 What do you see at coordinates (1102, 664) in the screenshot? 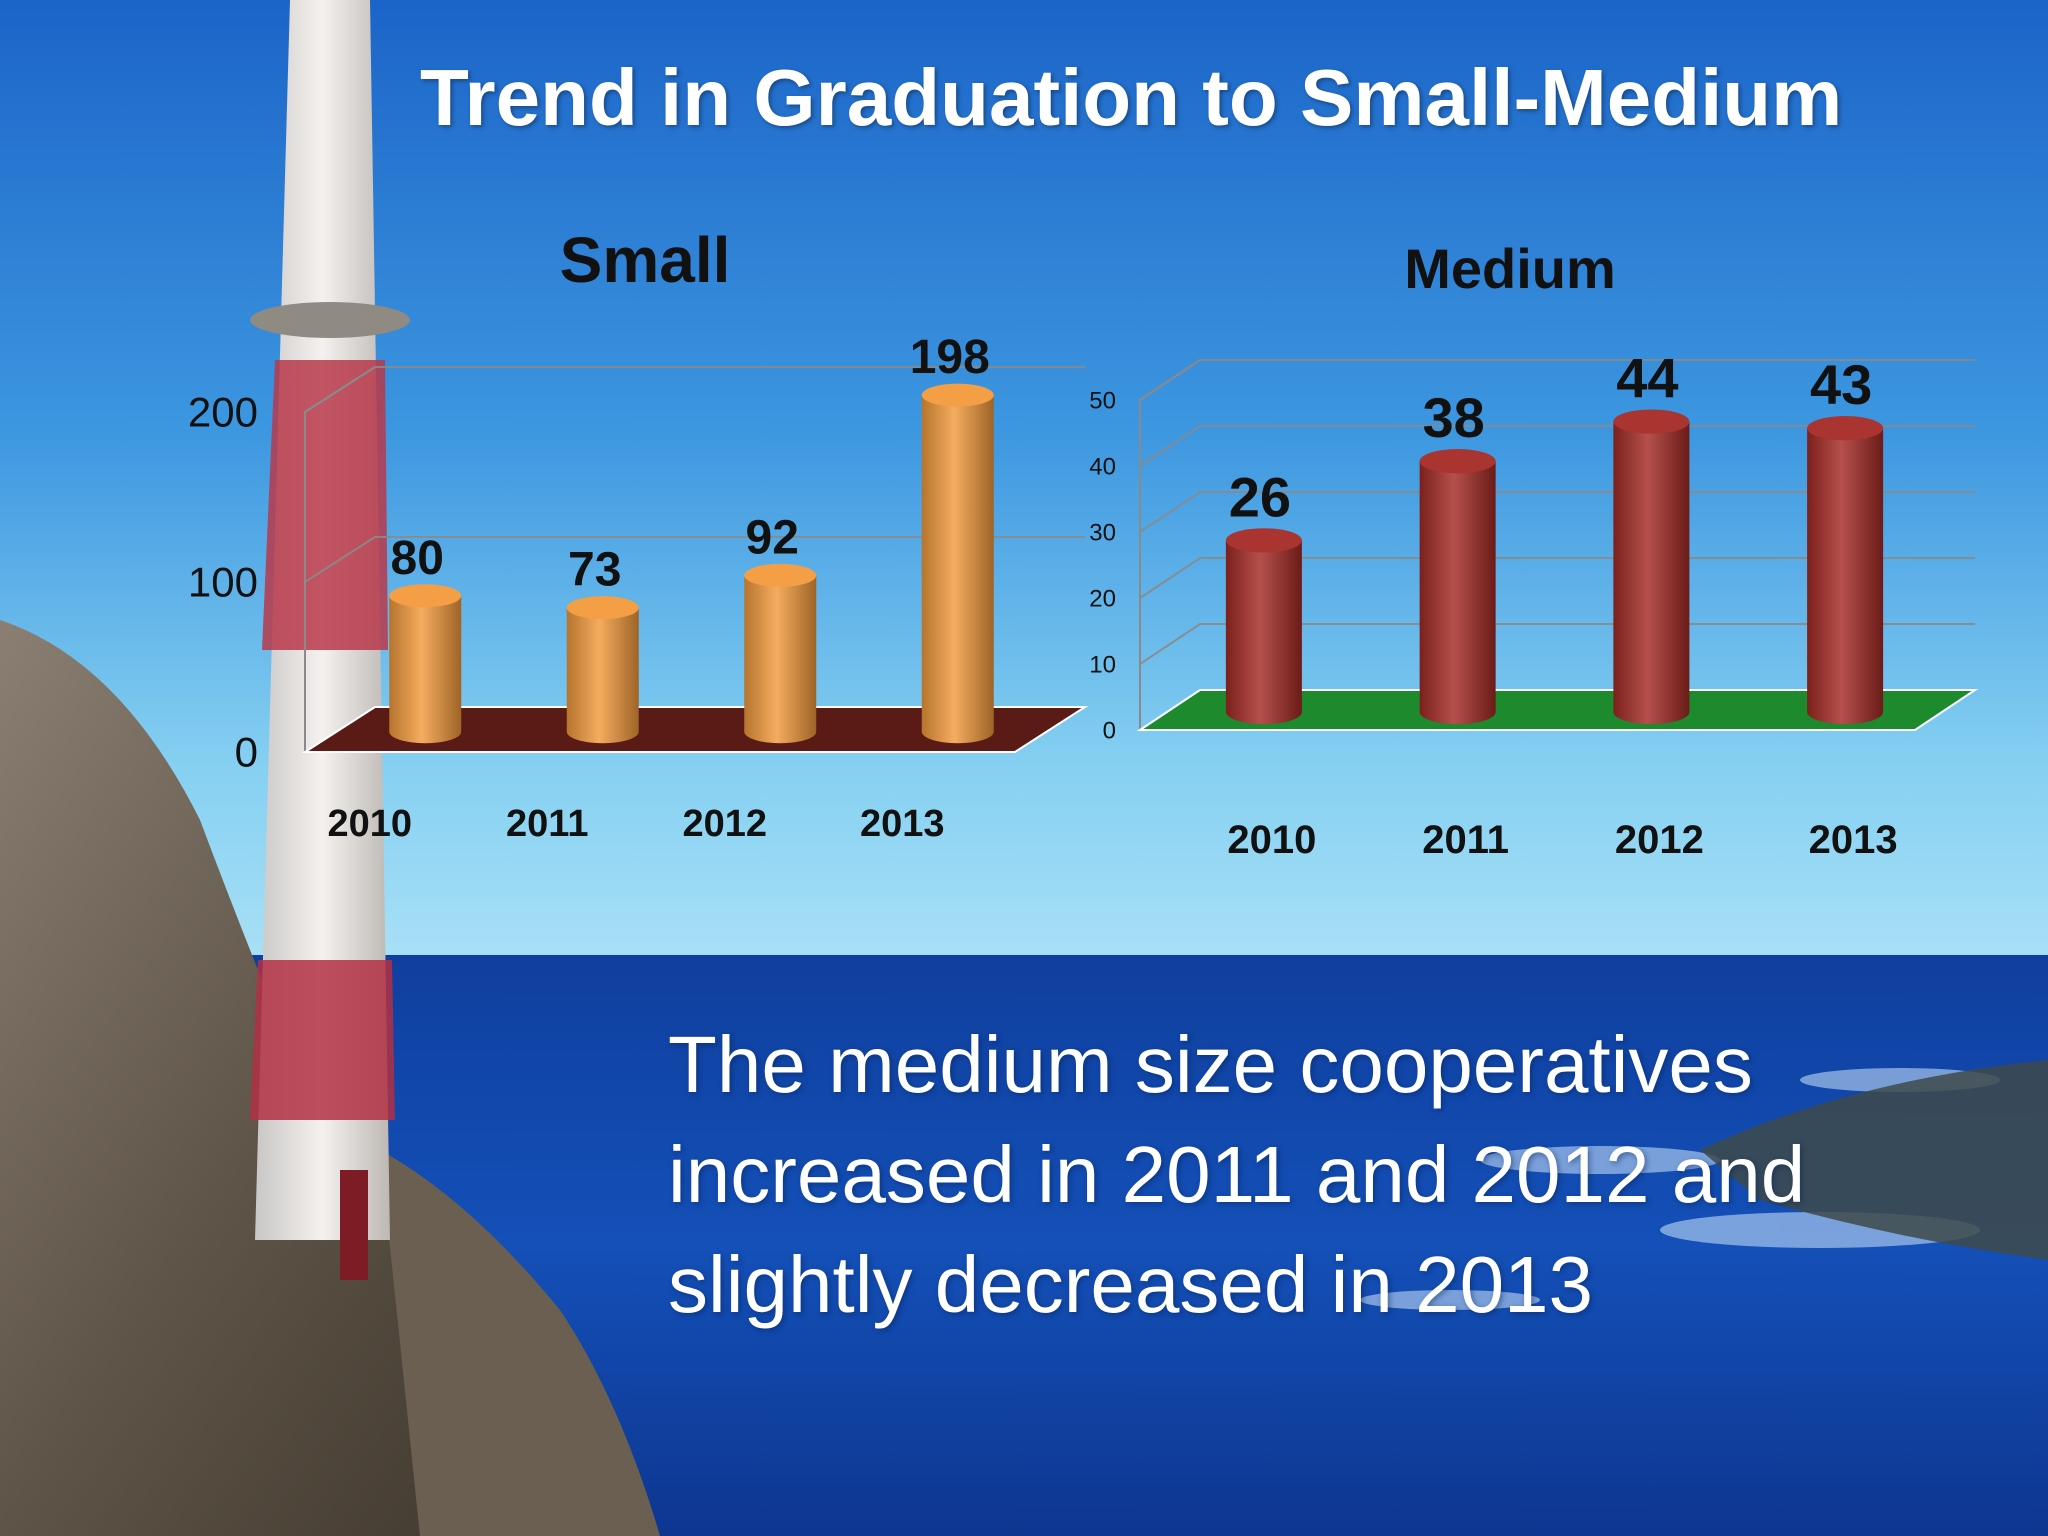
I see `y-tick-label: 10` at bounding box center [1102, 664].